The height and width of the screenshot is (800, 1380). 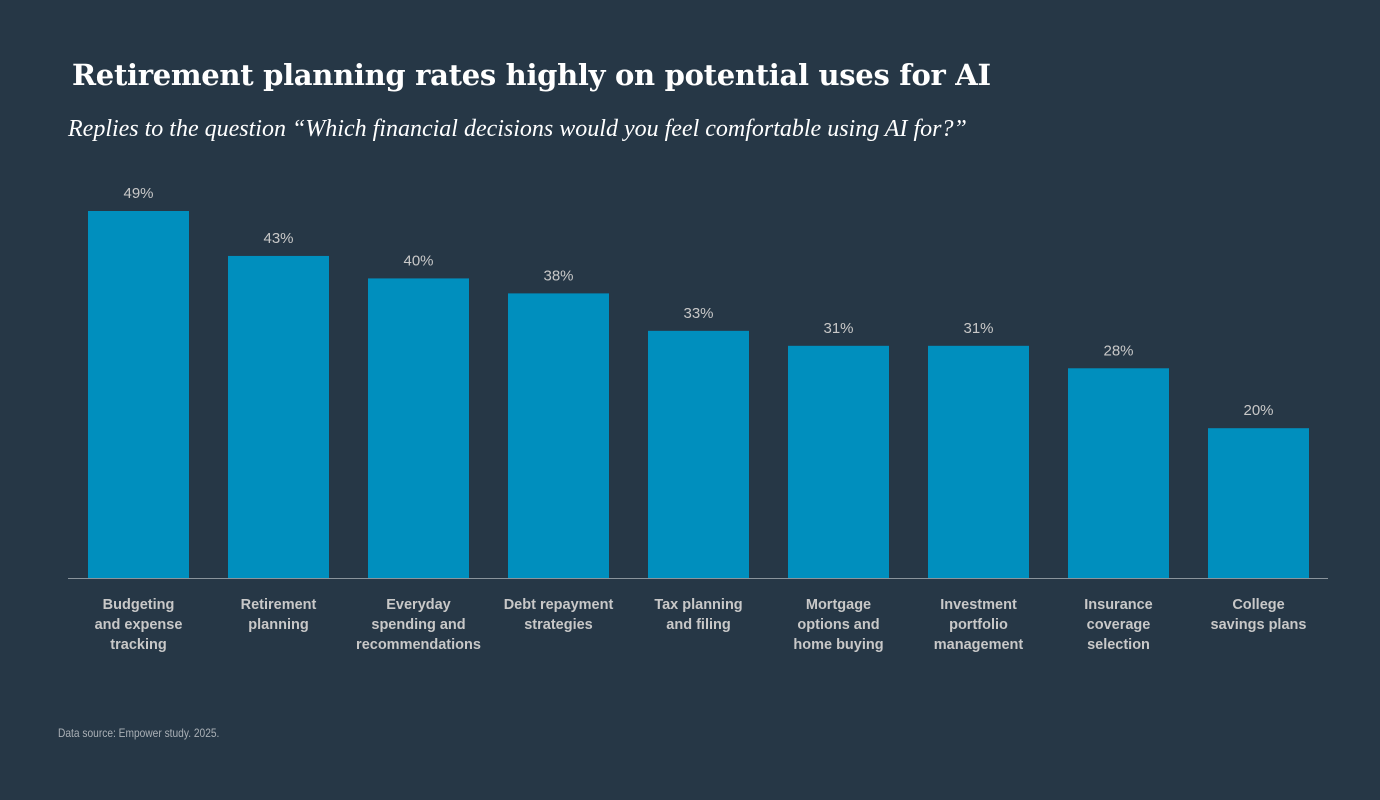 What do you see at coordinates (1259, 625) in the screenshot?
I see `x-tick-label: savings plans` at bounding box center [1259, 625].